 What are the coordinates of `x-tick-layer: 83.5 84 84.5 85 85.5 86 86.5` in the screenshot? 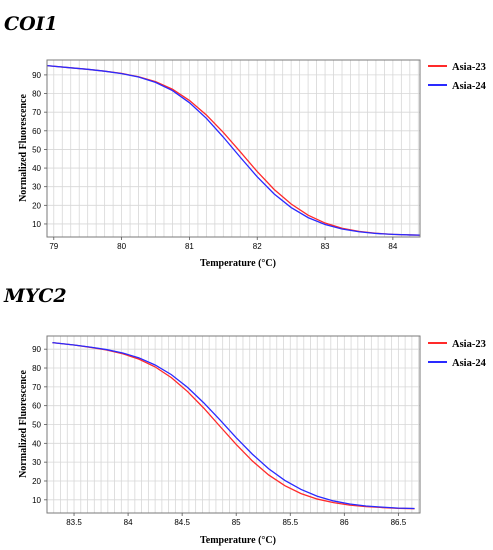 It's located at (236, 520).